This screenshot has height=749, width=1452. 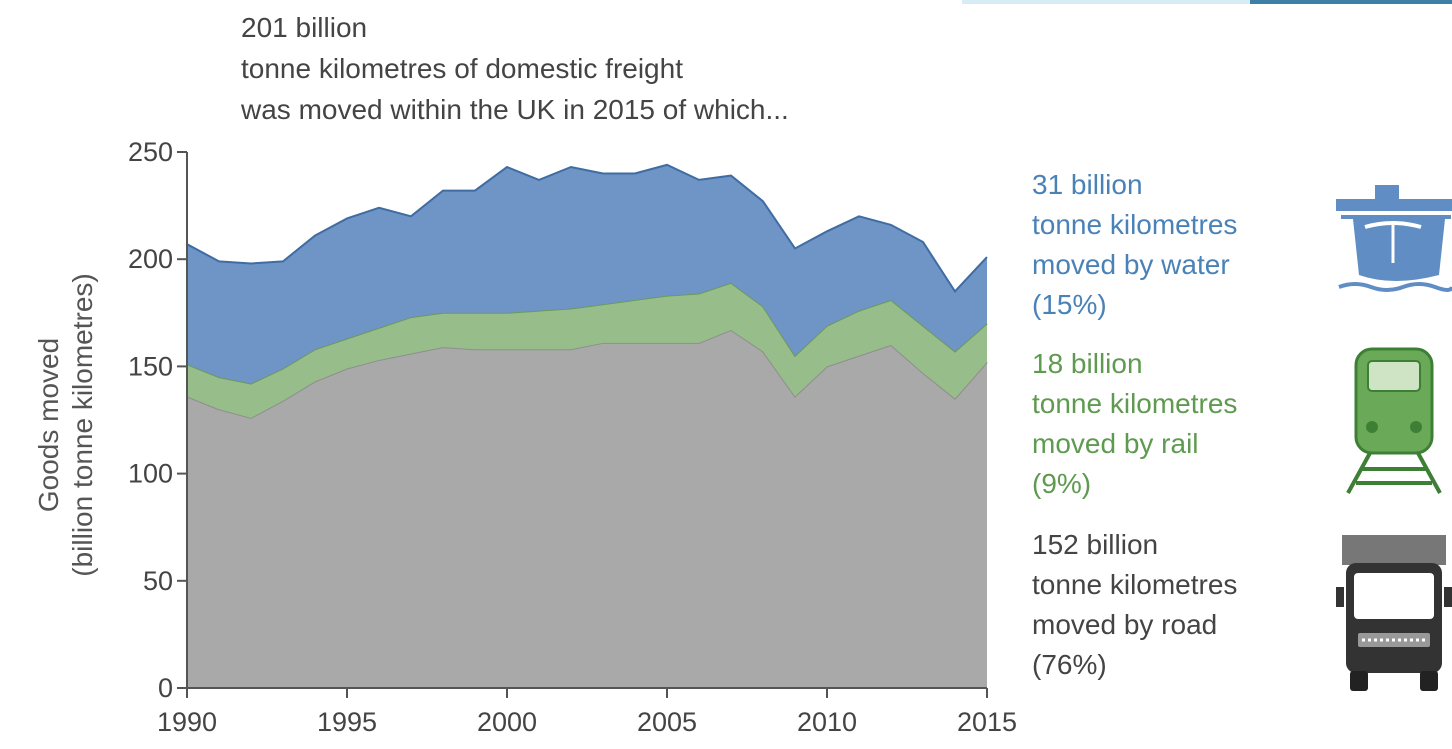 I want to click on legend-water-line: 31 billion, so click(x=1087, y=184).